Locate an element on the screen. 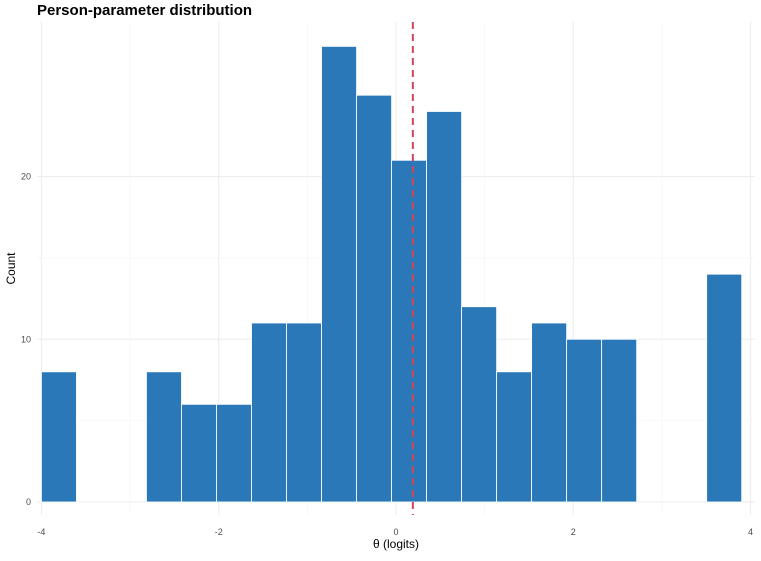 The height and width of the screenshot is (561, 761). x-tick-label: 0 is located at coordinates (395, 532).